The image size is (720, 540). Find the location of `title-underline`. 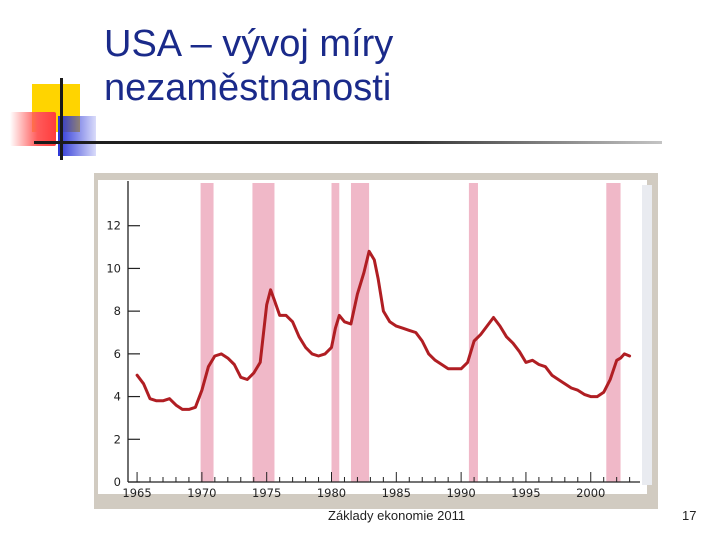

title-underline is located at coordinates (348, 142).